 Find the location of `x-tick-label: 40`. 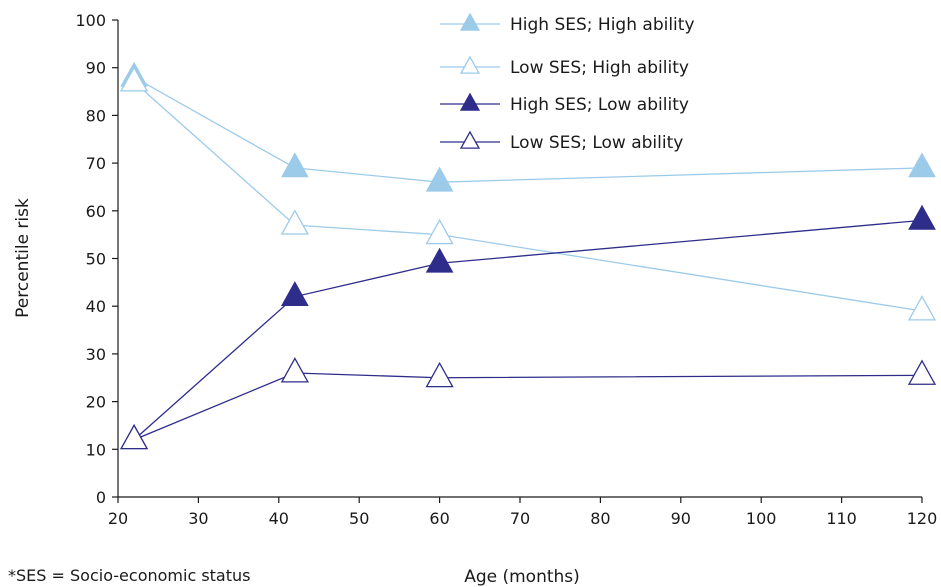

x-tick-label: 40 is located at coordinates (279, 518).